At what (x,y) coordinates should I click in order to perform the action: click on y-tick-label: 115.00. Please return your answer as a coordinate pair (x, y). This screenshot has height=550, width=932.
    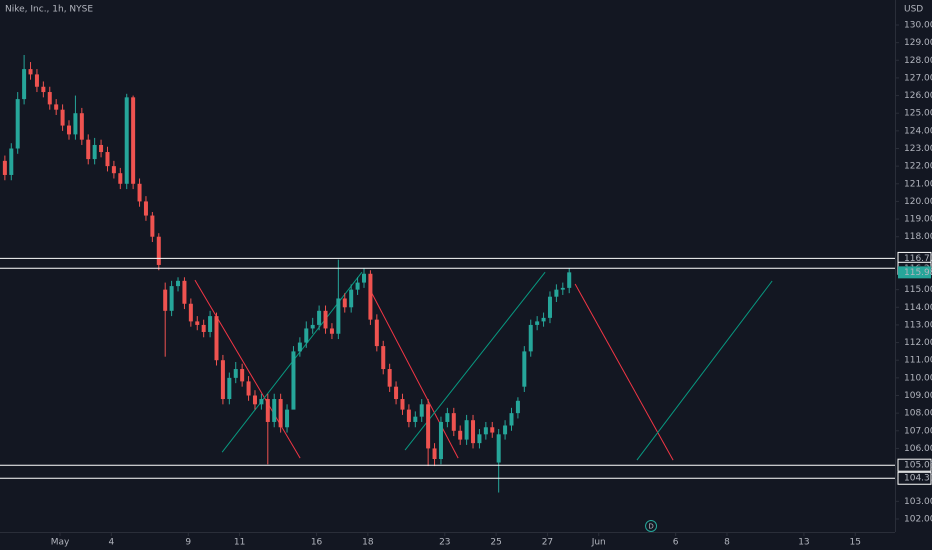
    Looking at the image, I should click on (918, 290).